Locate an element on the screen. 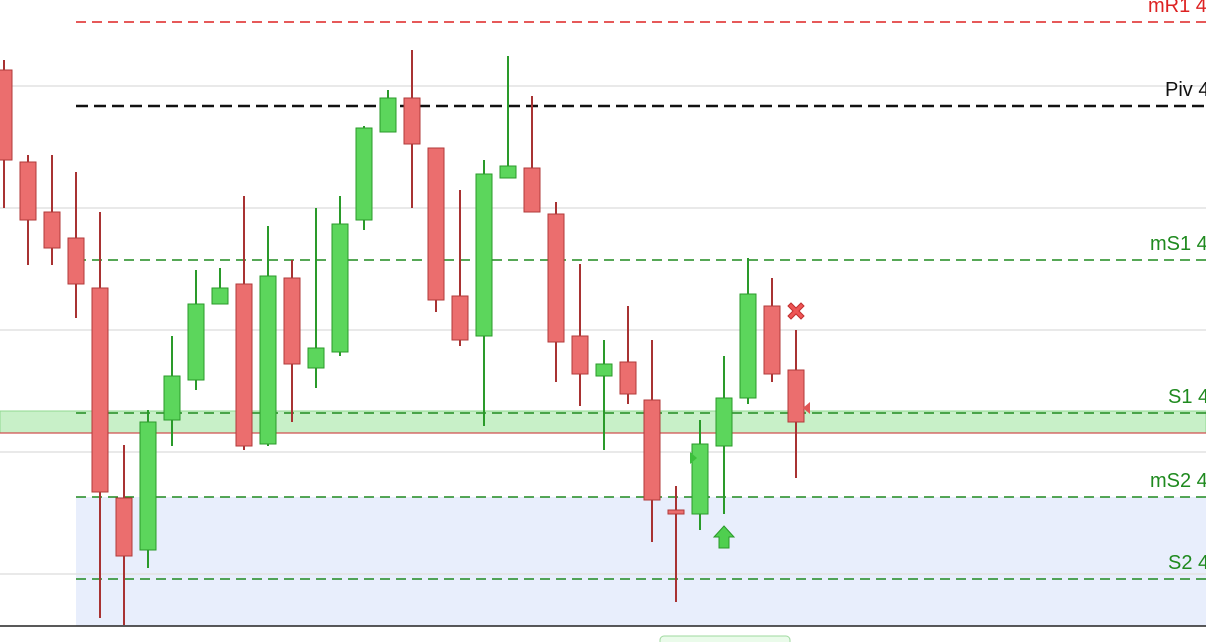  level-label: Piv 4 is located at coordinates (1185, 90).